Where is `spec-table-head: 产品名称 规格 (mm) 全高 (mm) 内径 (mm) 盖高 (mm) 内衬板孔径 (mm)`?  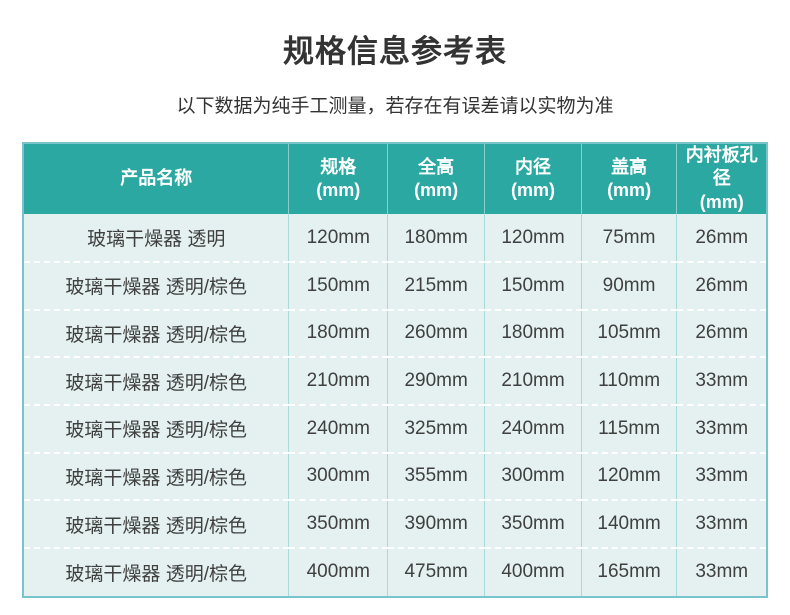
spec-table-head: 产品名称 规格 (mm) 全高 (mm) 内径 (mm) 盖高 (mm) 内衬板孔径 (mm) is located at coordinates (395, 179).